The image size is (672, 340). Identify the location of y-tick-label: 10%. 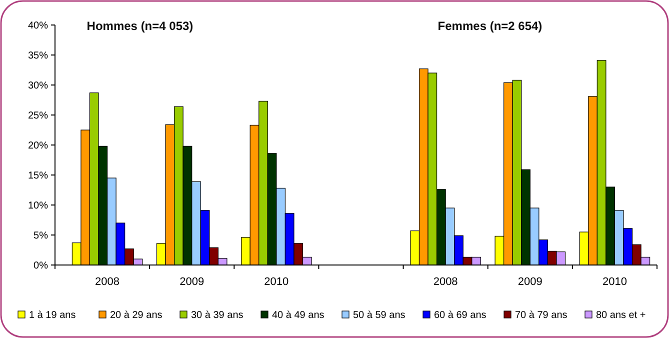
(38, 206).